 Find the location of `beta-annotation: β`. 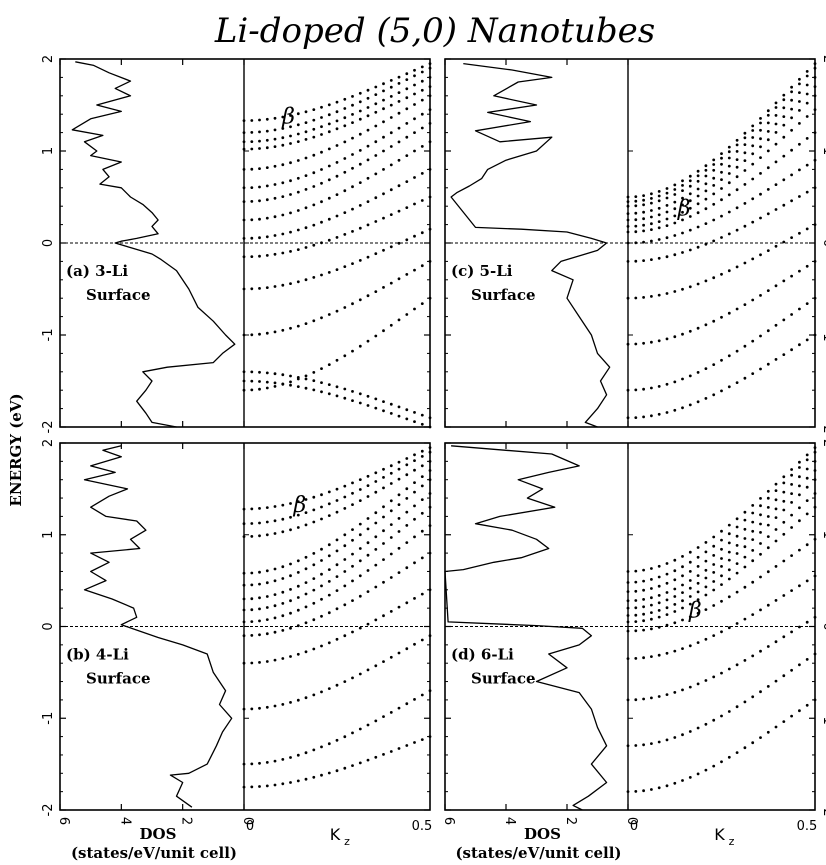

beta-annotation: β is located at coordinates (299, 505).